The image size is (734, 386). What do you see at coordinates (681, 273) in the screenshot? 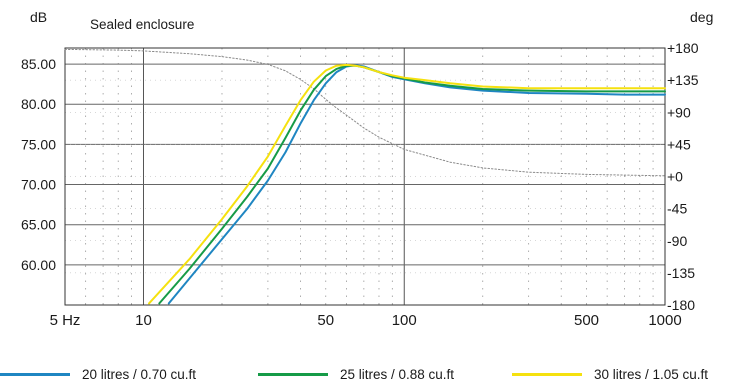
I see `y-right-tick-label: -135` at bounding box center [681, 273].